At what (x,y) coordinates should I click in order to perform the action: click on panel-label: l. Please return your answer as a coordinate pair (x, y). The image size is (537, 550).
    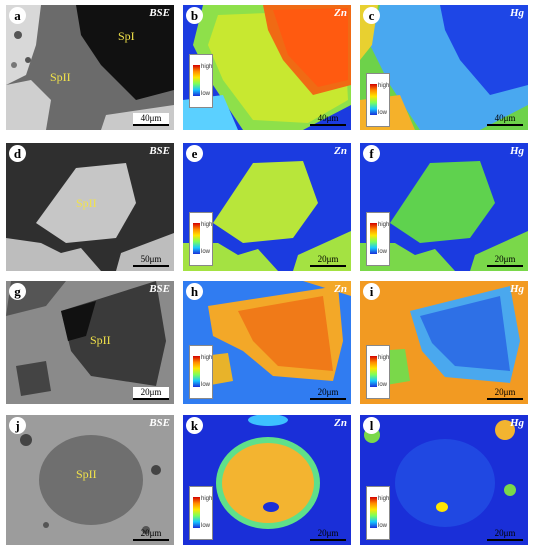
    Looking at the image, I should click on (371, 425).